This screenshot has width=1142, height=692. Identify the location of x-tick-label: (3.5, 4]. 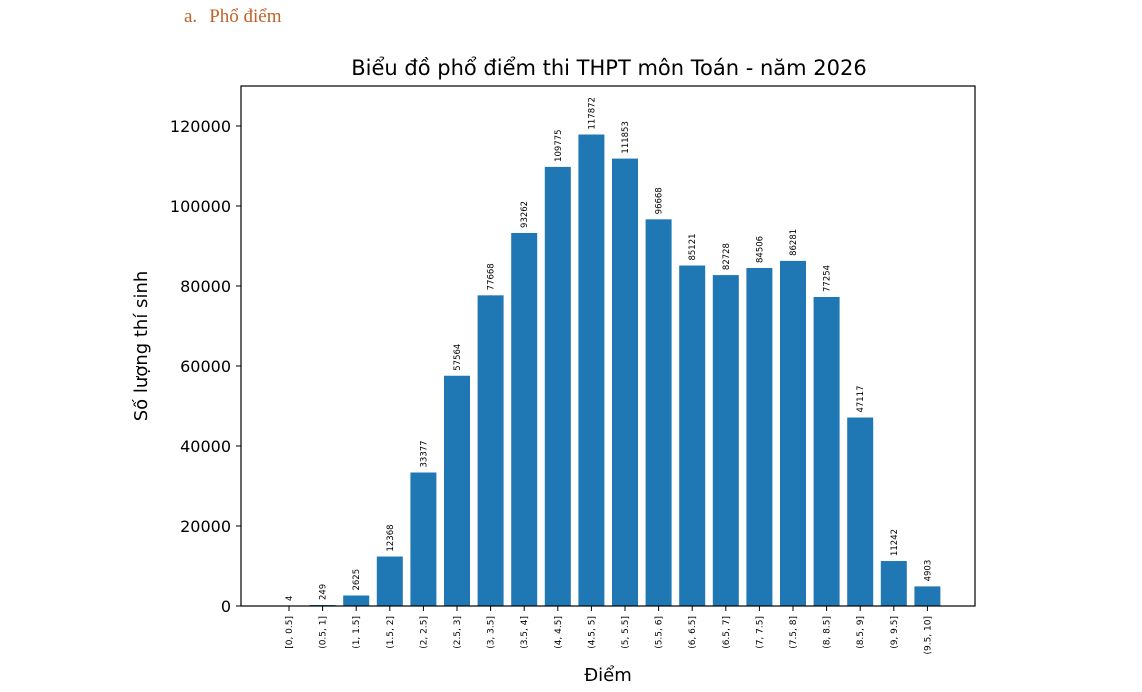
(525, 632).